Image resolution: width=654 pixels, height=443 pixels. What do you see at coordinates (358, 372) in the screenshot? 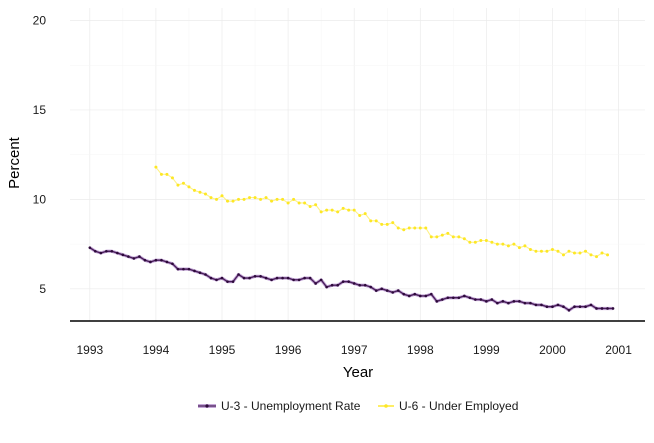
I see `x-axis-title: Year` at bounding box center [358, 372].